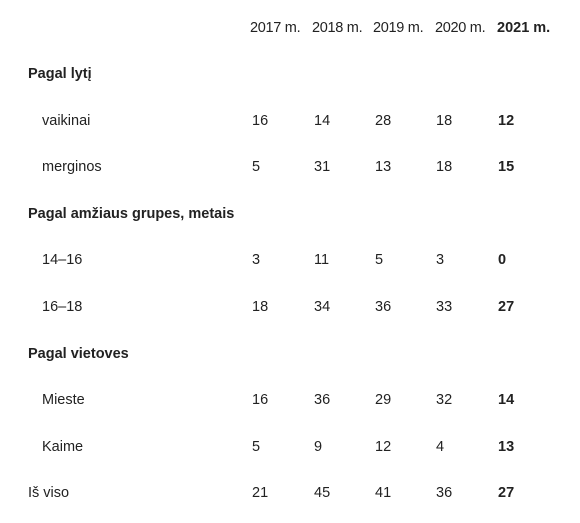  Describe the element at coordinates (322, 260) in the screenshot. I see `cell-value: 11` at that location.